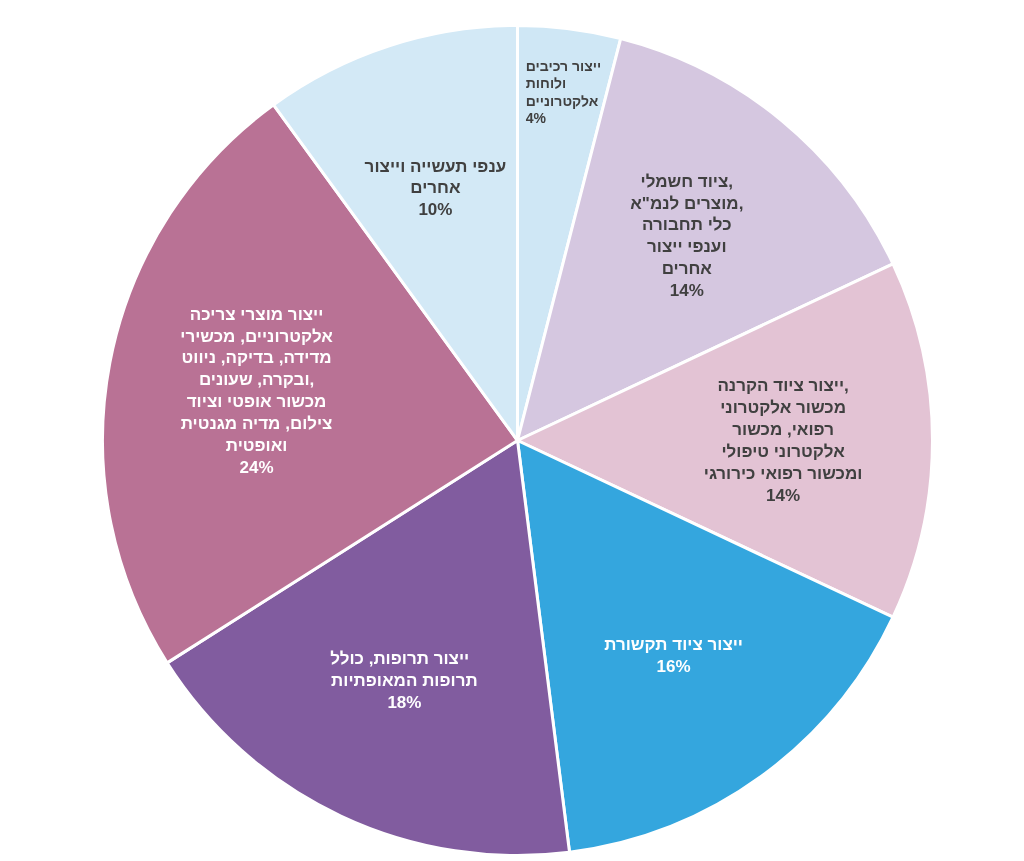 Image resolution: width=1024 pixels, height=861 pixels. What do you see at coordinates (674, 644) in the screenshot?
I see `slice-label: ייצור ציוד תקשורת` at bounding box center [674, 644].